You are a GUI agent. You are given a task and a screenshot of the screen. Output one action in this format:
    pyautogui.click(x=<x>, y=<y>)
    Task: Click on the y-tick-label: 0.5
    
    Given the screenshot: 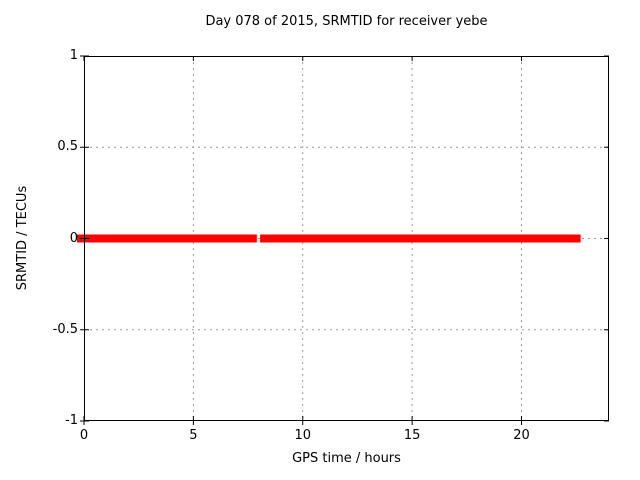 What is the action you would take?
    pyautogui.click(x=67, y=147)
    